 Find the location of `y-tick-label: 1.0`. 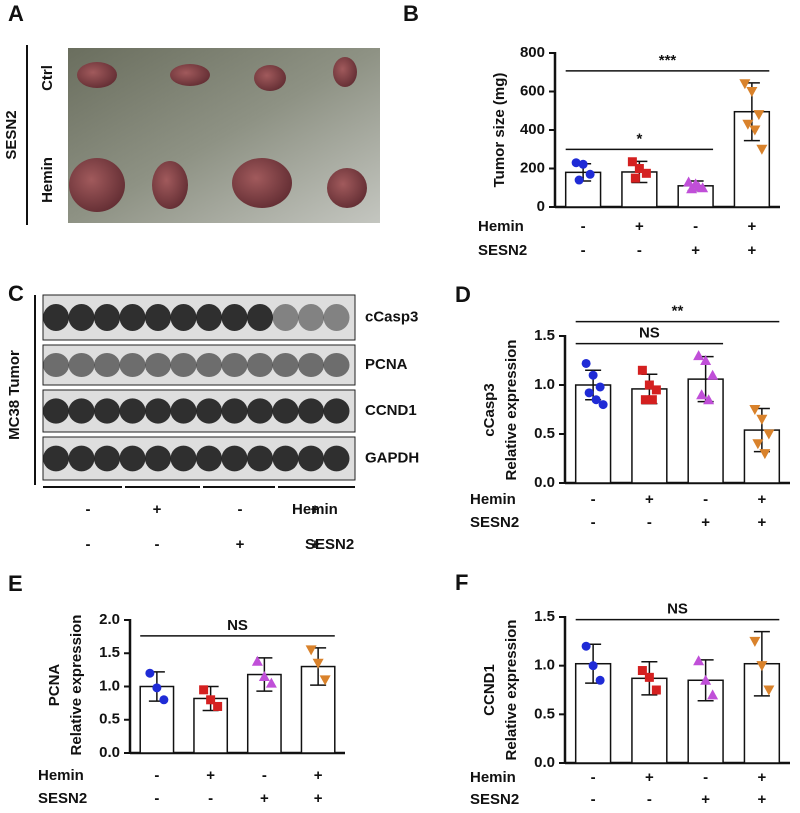

y-tick-label: 1.0 is located at coordinates (544, 384).